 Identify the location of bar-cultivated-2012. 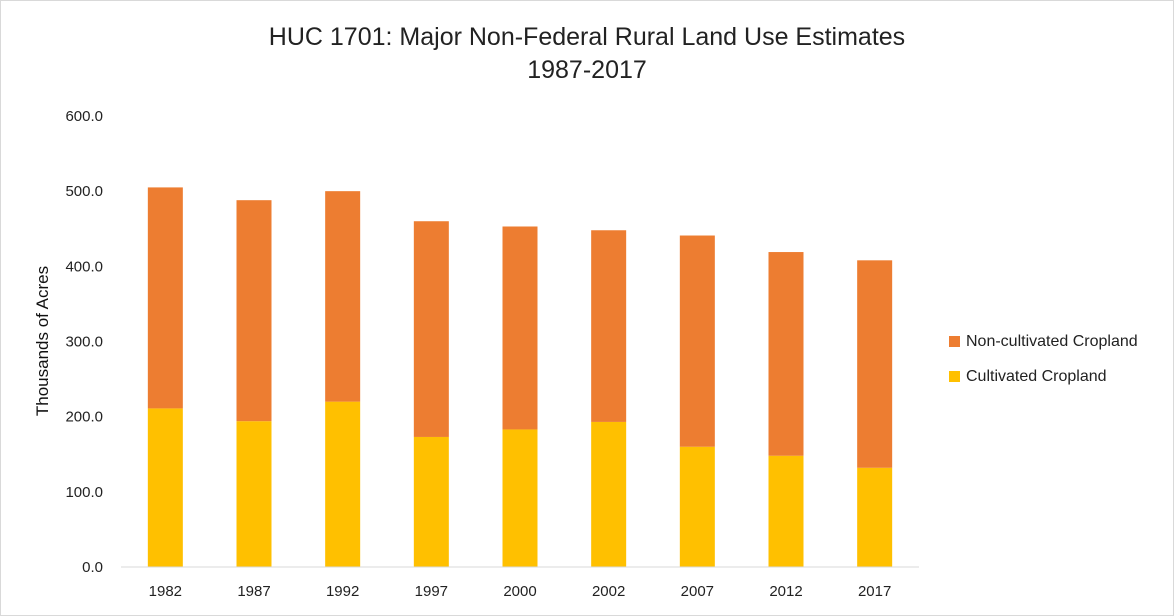
(786, 511).